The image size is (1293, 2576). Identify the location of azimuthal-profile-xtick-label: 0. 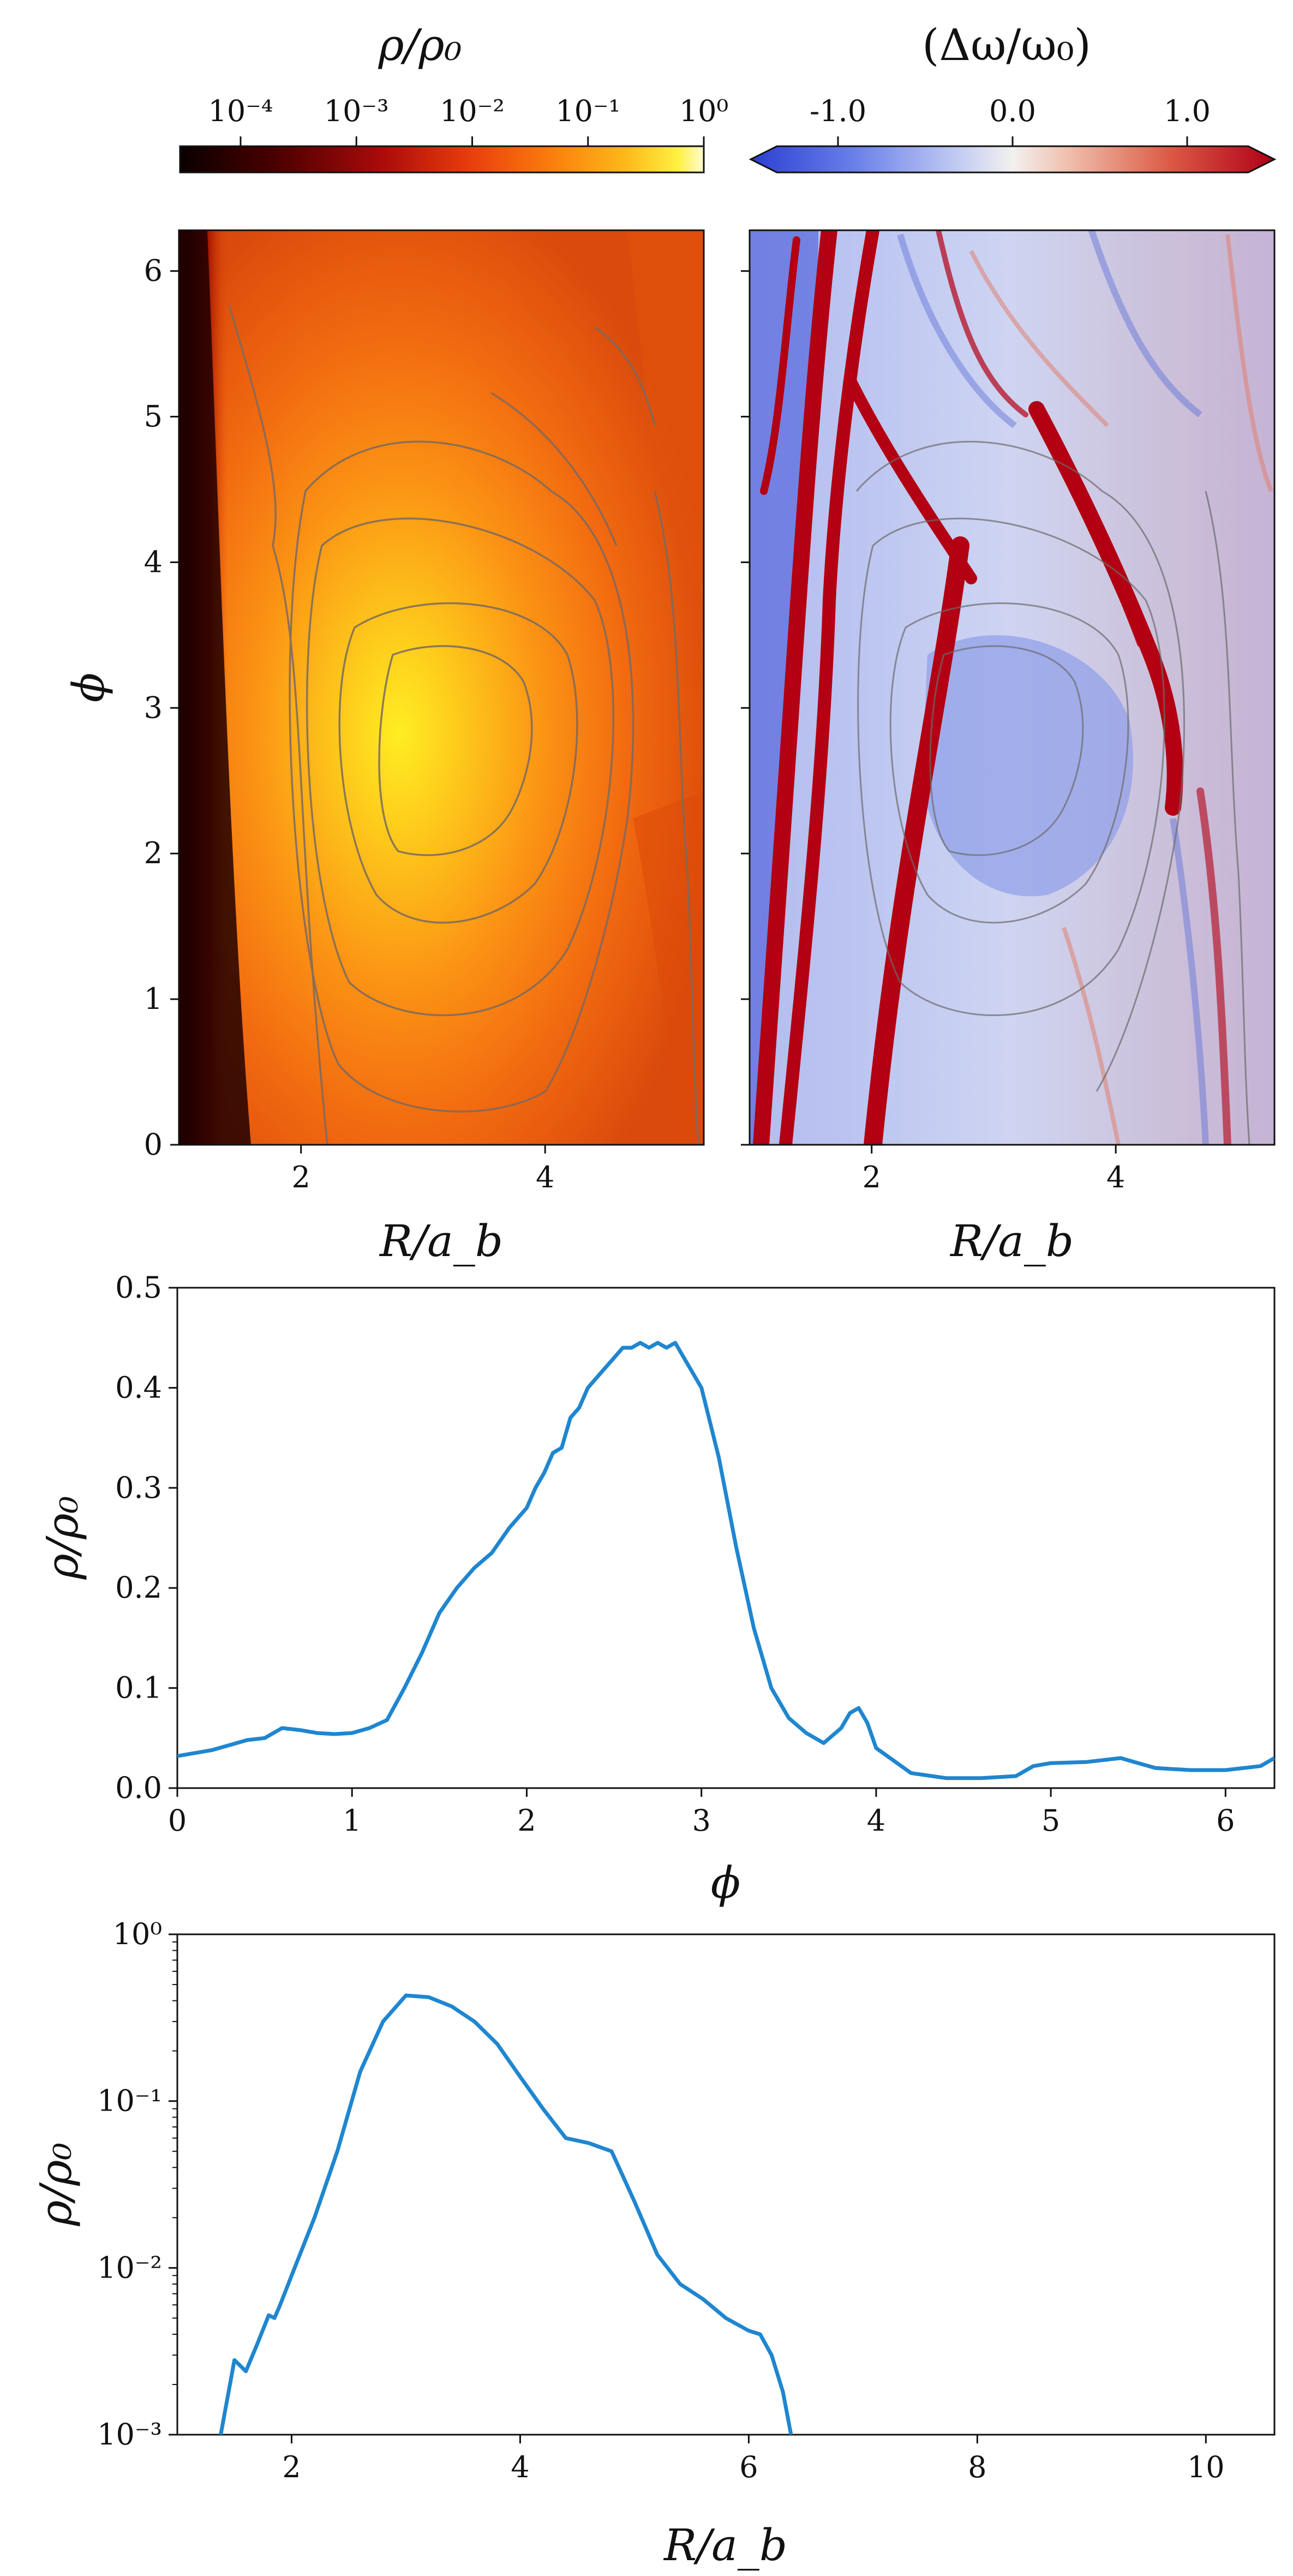
(177, 1820).